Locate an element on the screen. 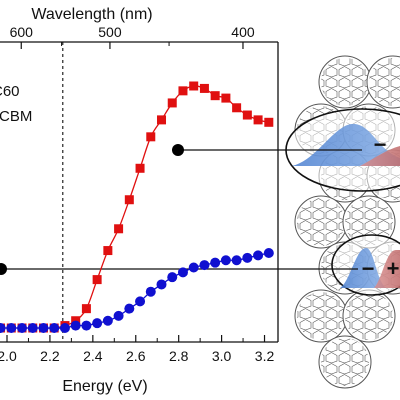 This screenshot has width=400, height=400. top-tick-label: 600 is located at coordinates (22, 32).